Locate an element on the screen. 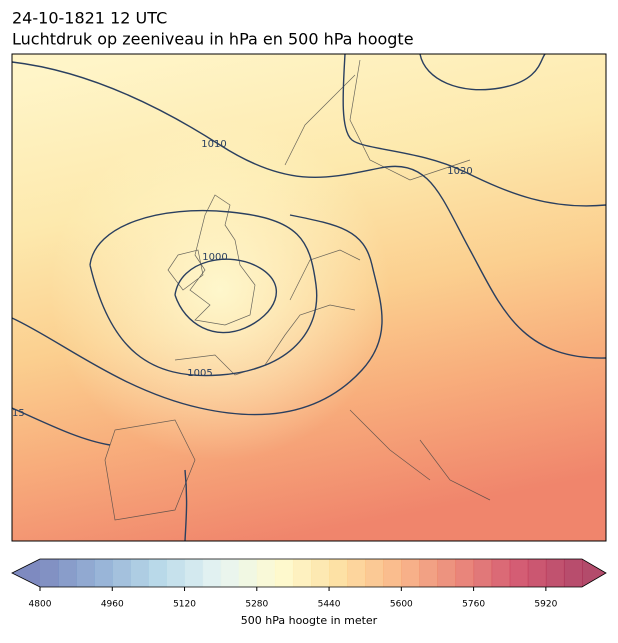  colorbar-tick-label: 4800 is located at coordinates (40, 605).